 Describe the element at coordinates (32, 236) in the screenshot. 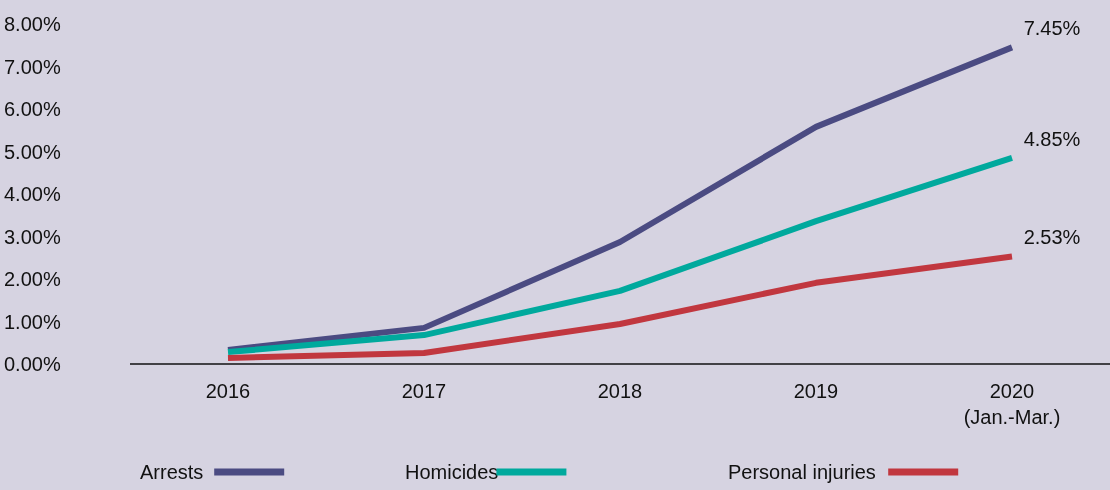

I see `y-tick-label: 3.00%` at that location.